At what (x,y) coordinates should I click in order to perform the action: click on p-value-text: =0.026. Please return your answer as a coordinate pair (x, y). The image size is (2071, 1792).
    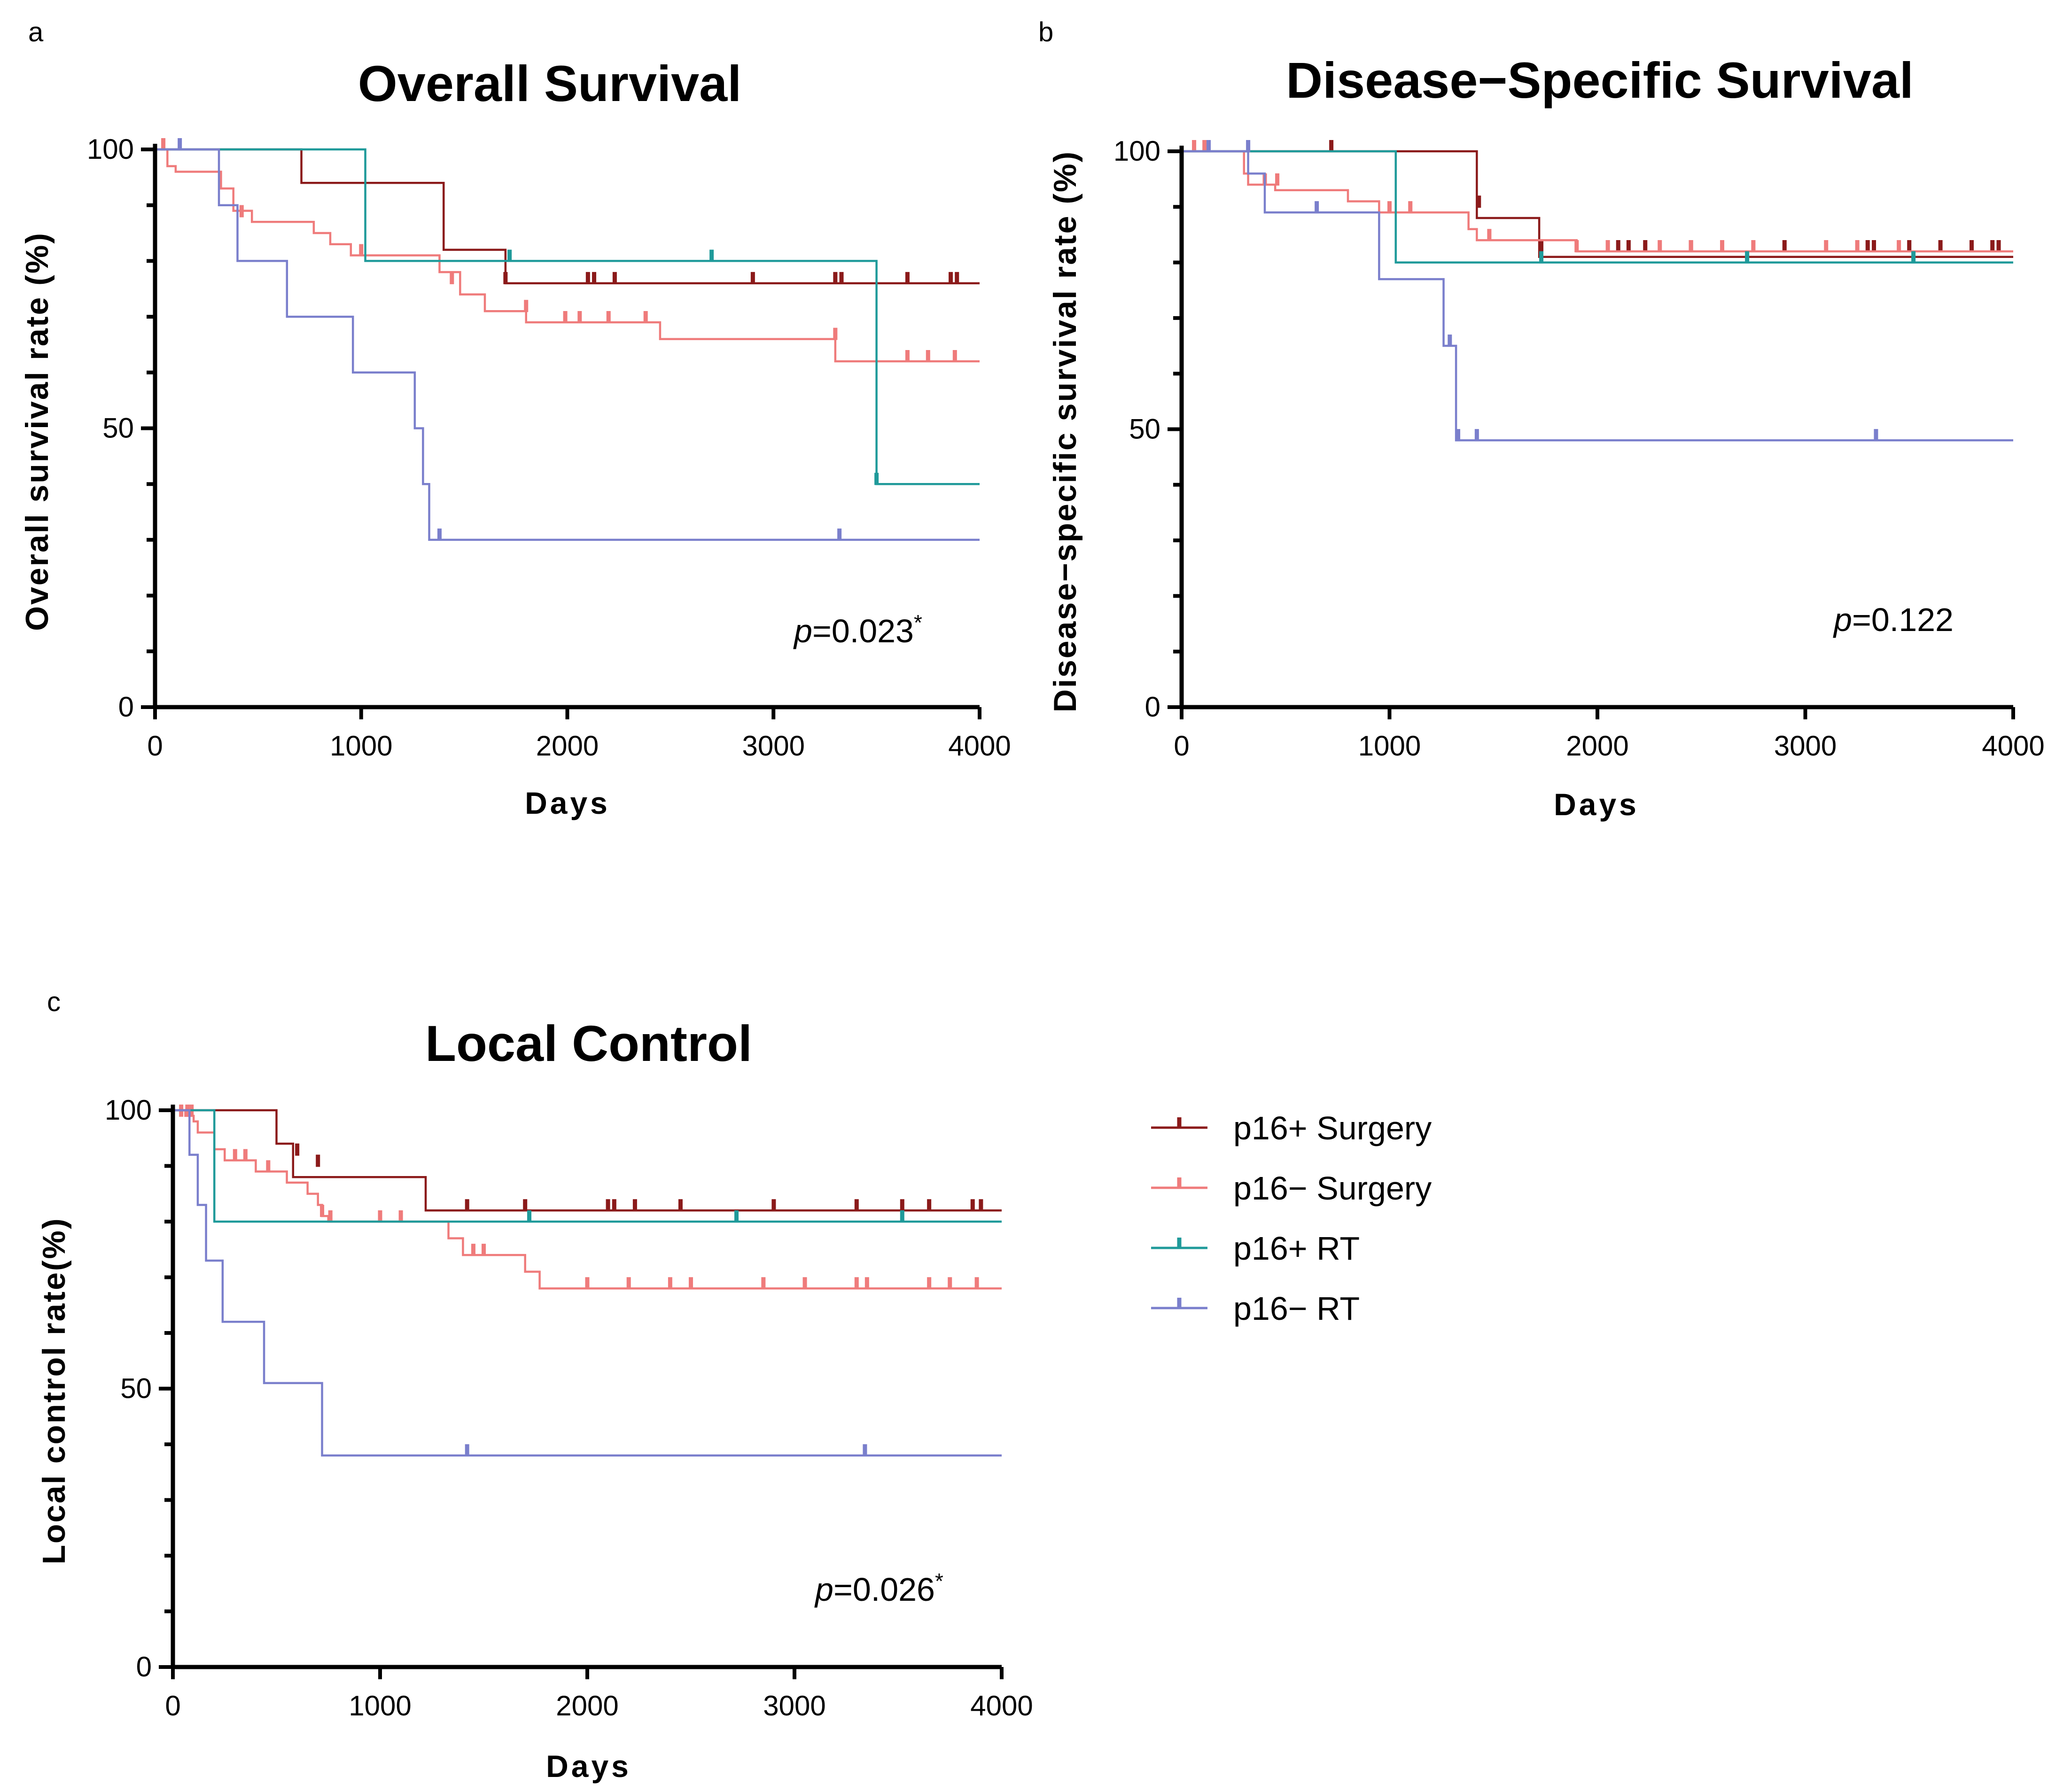
    Looking at the image, I should click on (884, 1590).